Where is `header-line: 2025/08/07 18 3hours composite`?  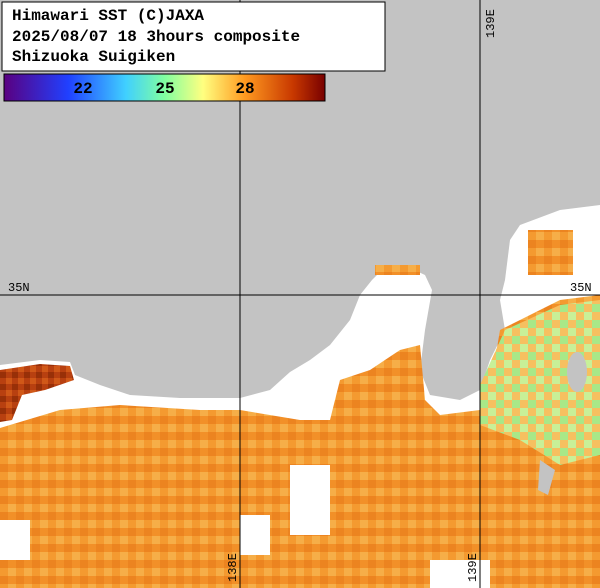
header-line: 2025/08/07 18 3hours composite is located at coordinates (156, 37).